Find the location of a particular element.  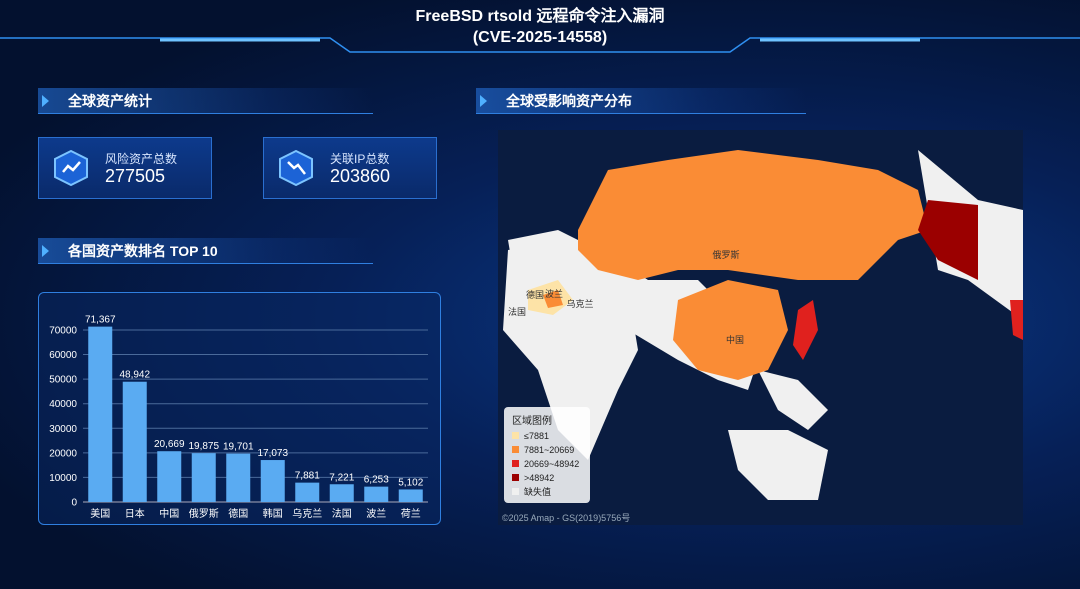

data-label: 20,669 is located at coordinates (169, 444).